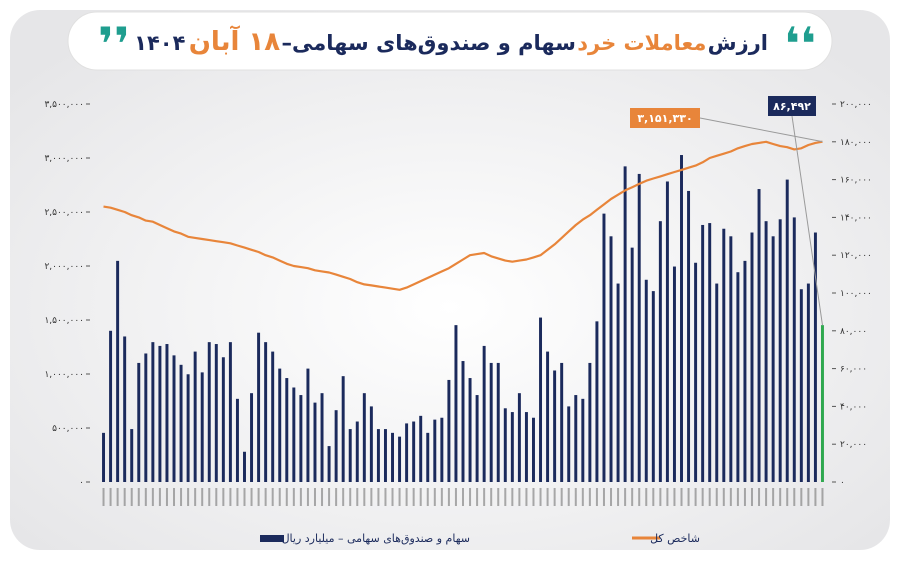  I want to click on right-tick-label: ۶۰,۰۰۰, so click(853, 370).